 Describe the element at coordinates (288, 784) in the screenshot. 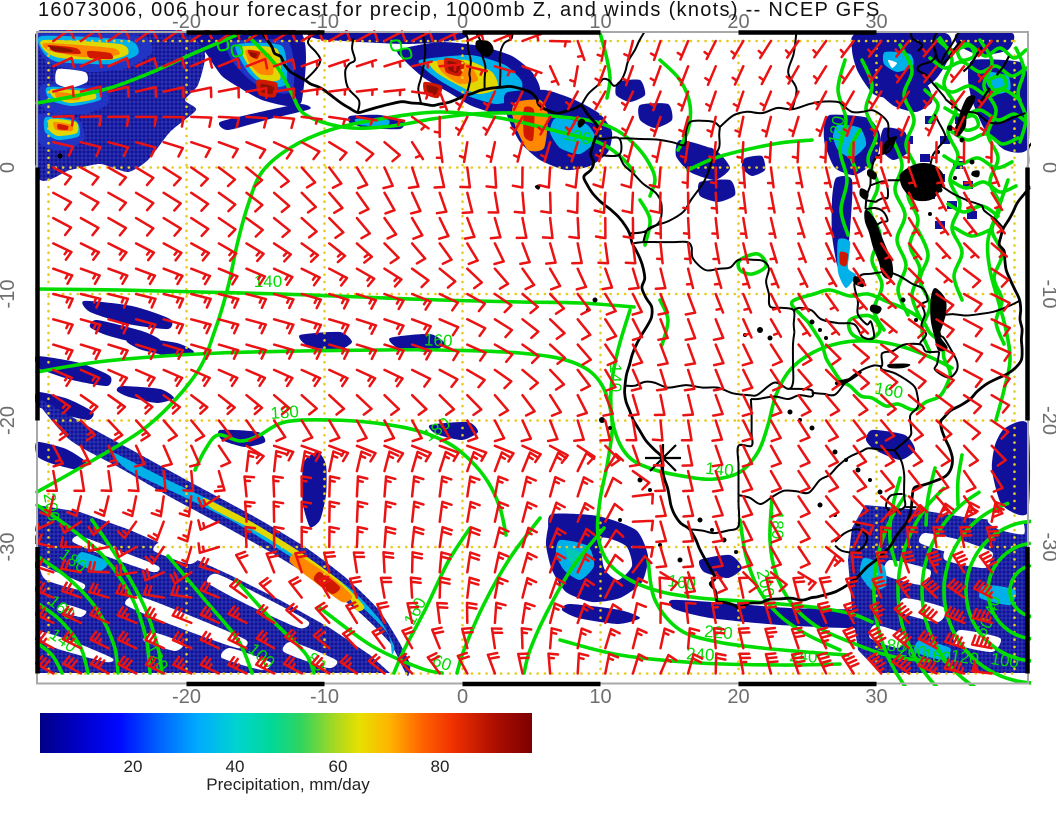

I see `svg-text: Precipitation, mm/day` at that location.